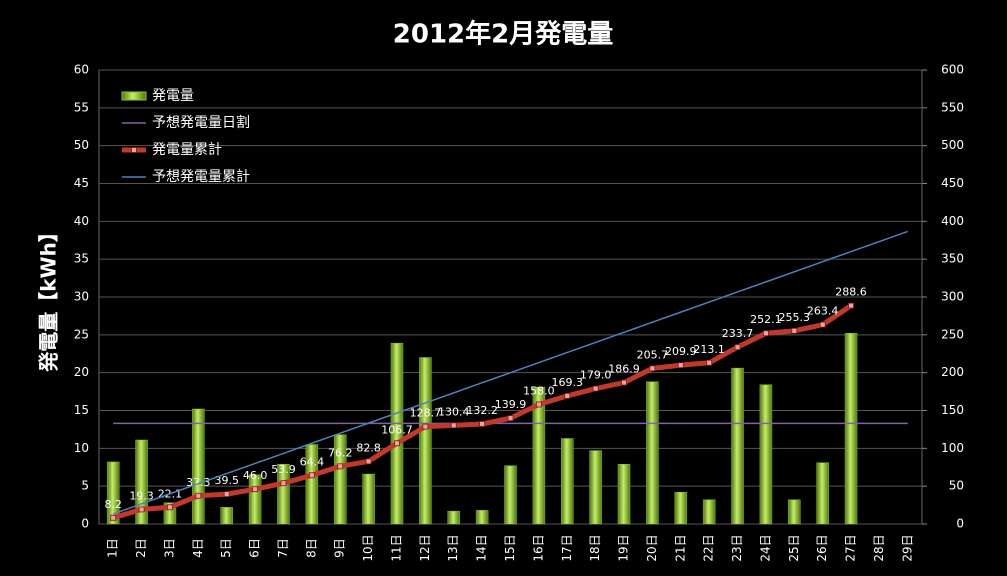  Describe the element at coordinates (653, 354) in the screenshot. I see `data-label: 205.7` at that location.